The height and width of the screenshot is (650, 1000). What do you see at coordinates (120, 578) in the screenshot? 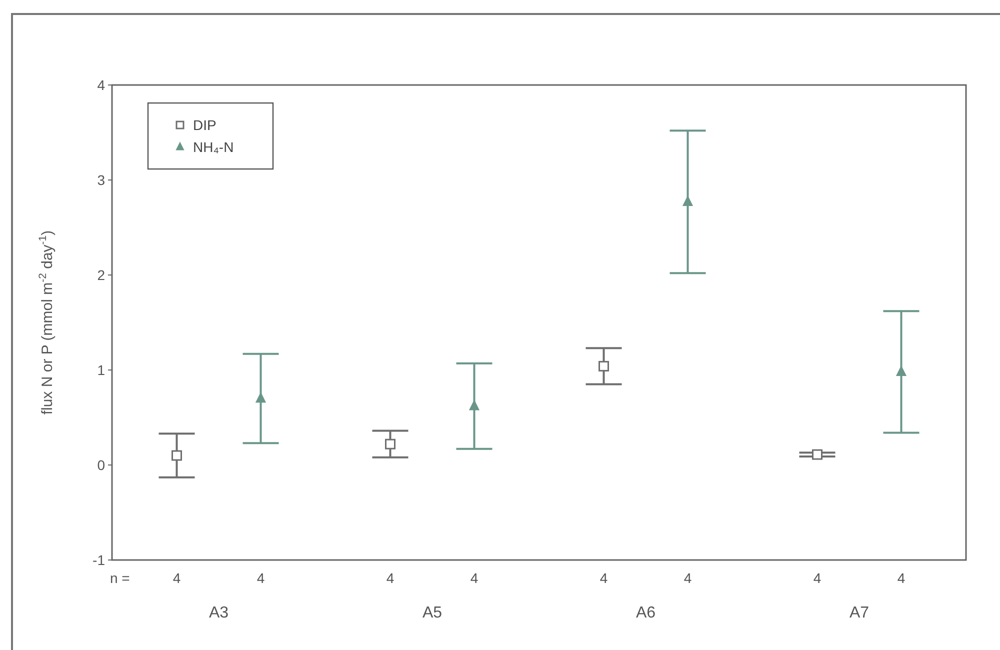
I see `text: n =` at bounding box center [120, 578].